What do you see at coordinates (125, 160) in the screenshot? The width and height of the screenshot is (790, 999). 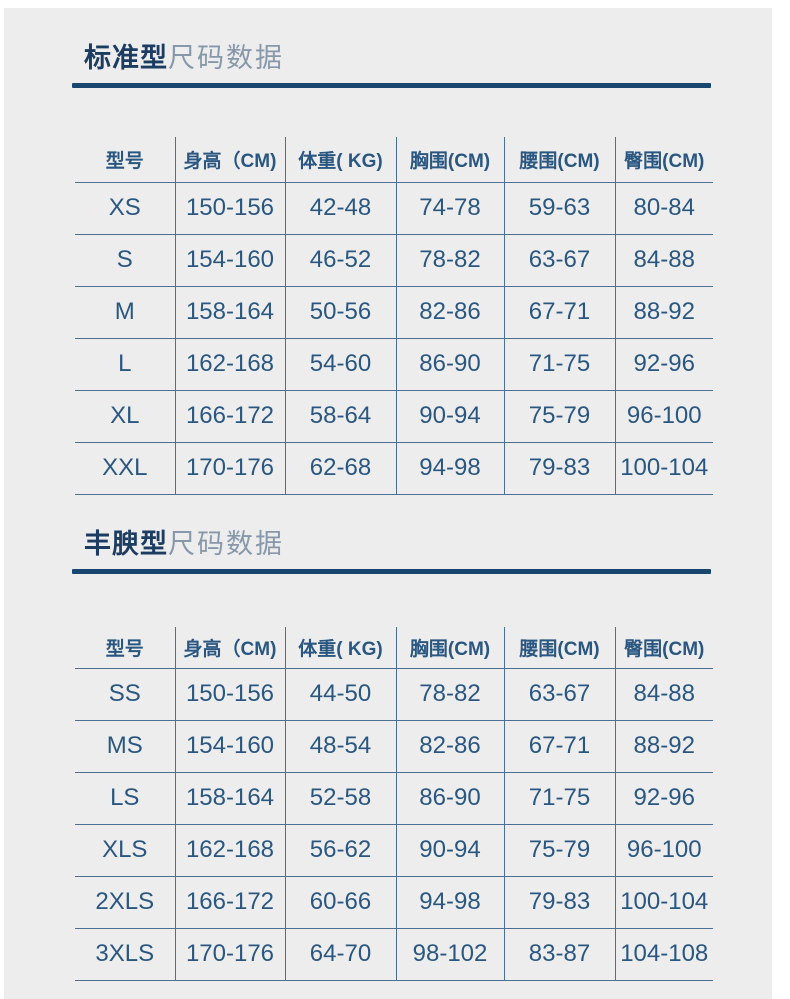 I see `column-header: 型号` at bounding box center [125, 160].